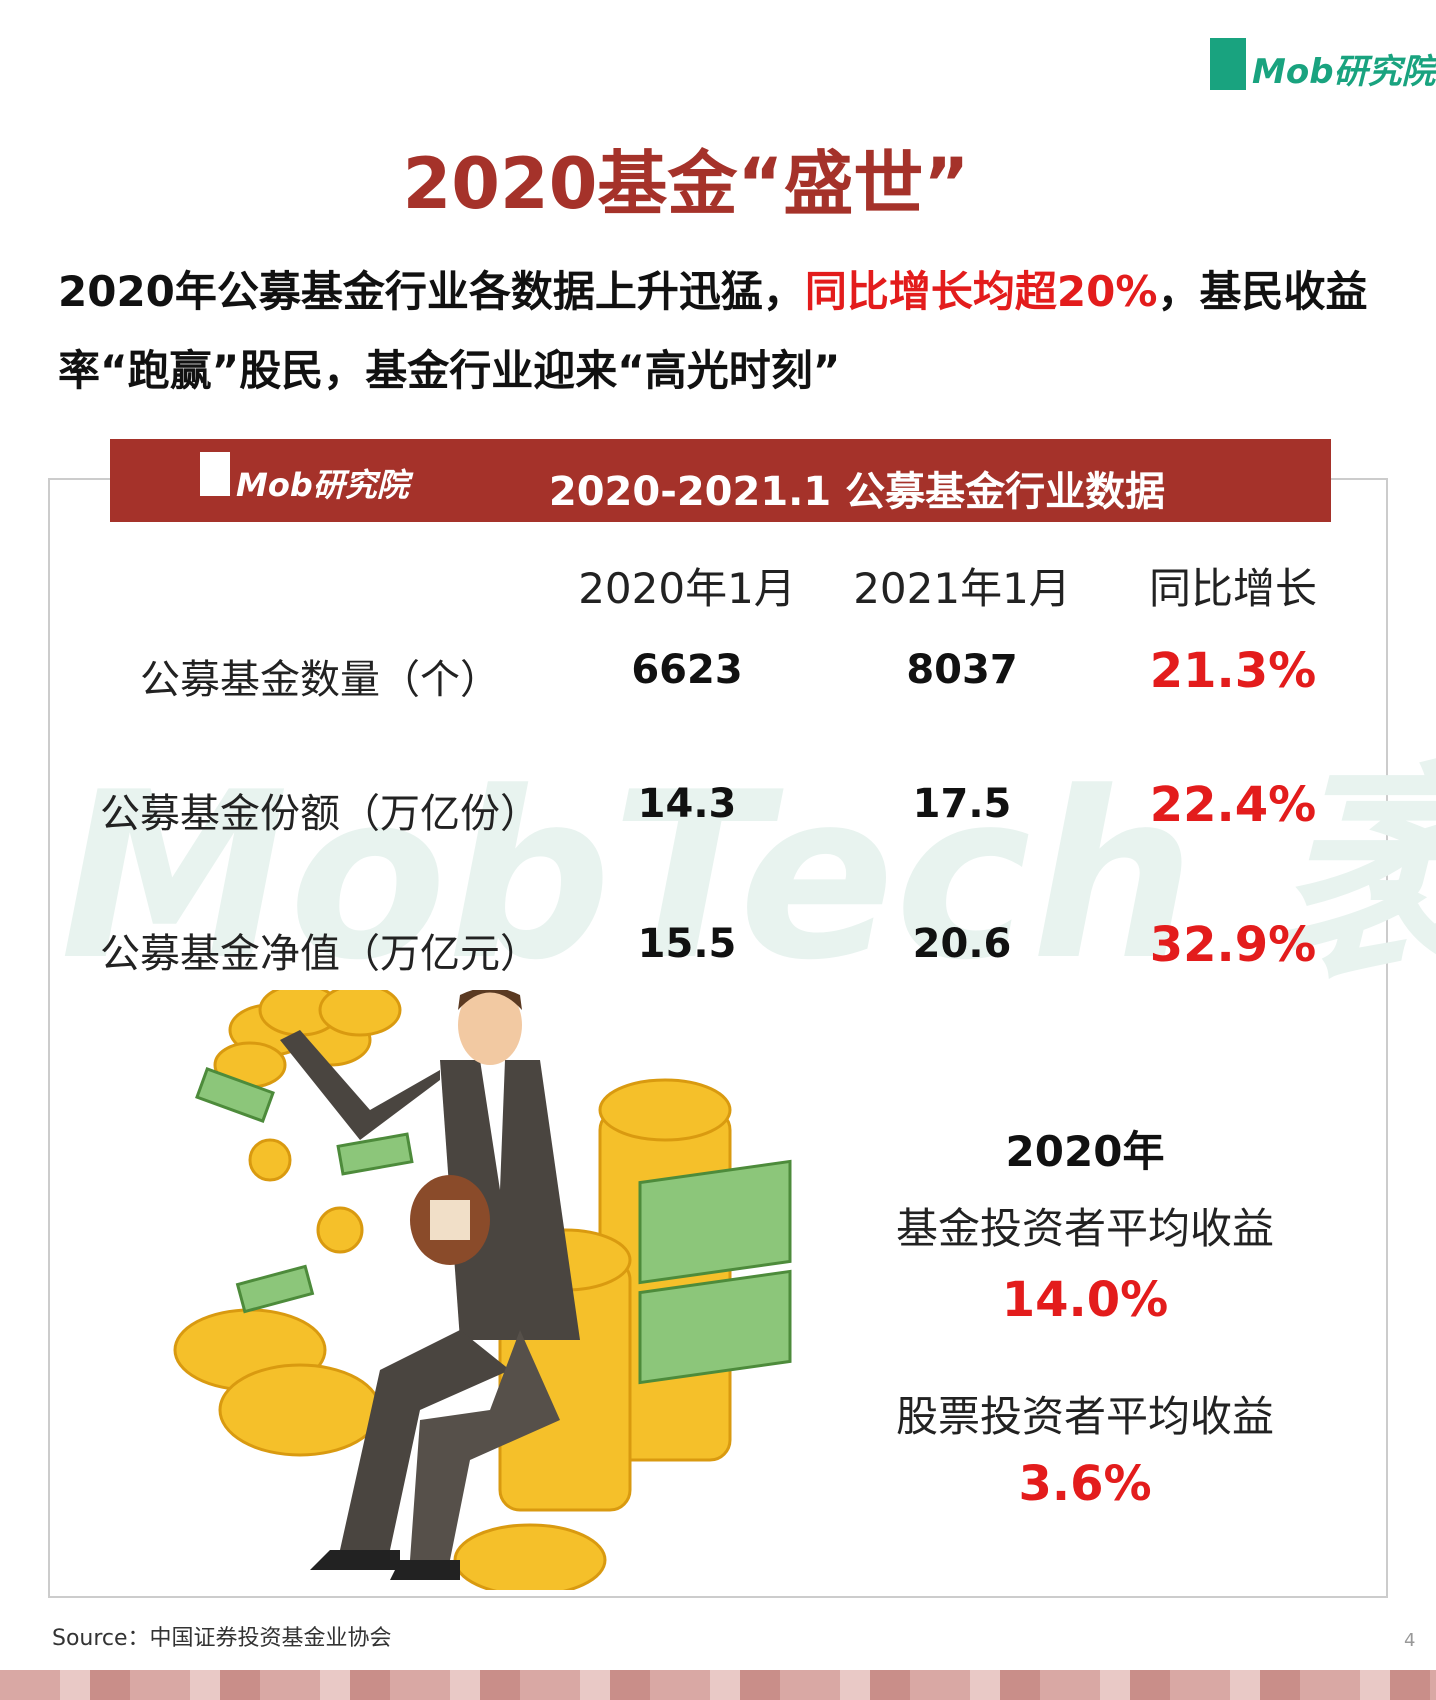  Describe the element at coordinates (1410, 1640) in the screenshot. I see `page-number: 4` at that location.